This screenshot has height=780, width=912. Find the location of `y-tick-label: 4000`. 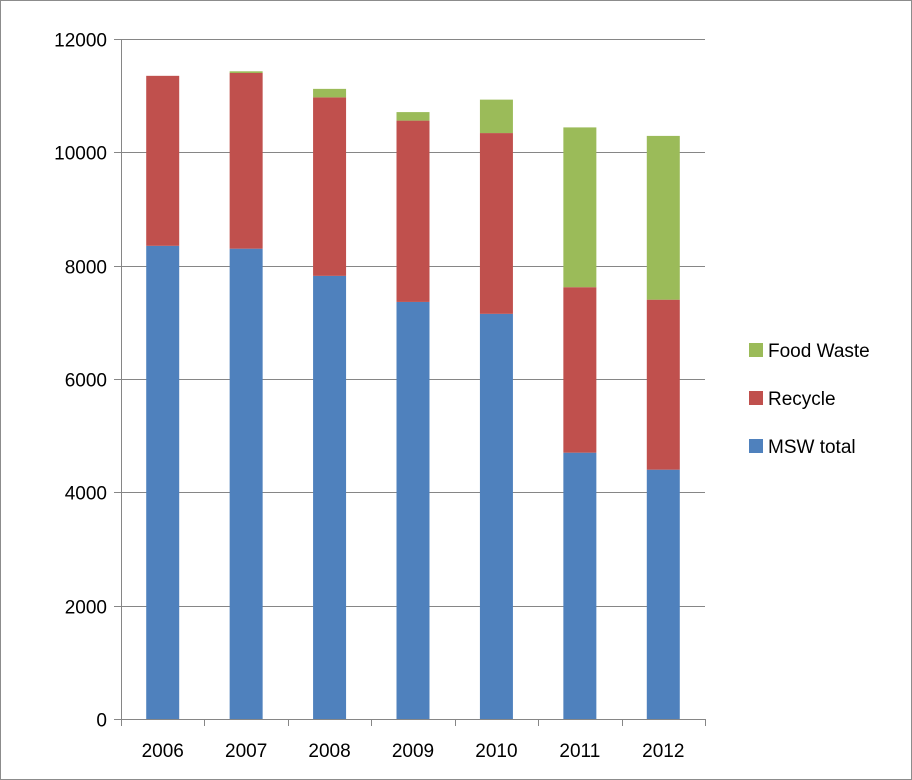

y-tick-label: 4000 is located at coordinates (86, 494).